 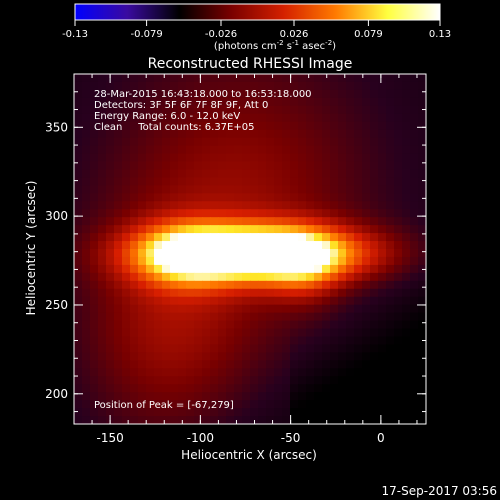 What do you see at coordinates (200, 438) in the screenshot?
I see `x-tick-label: -100` at bounding box center [200, 438].